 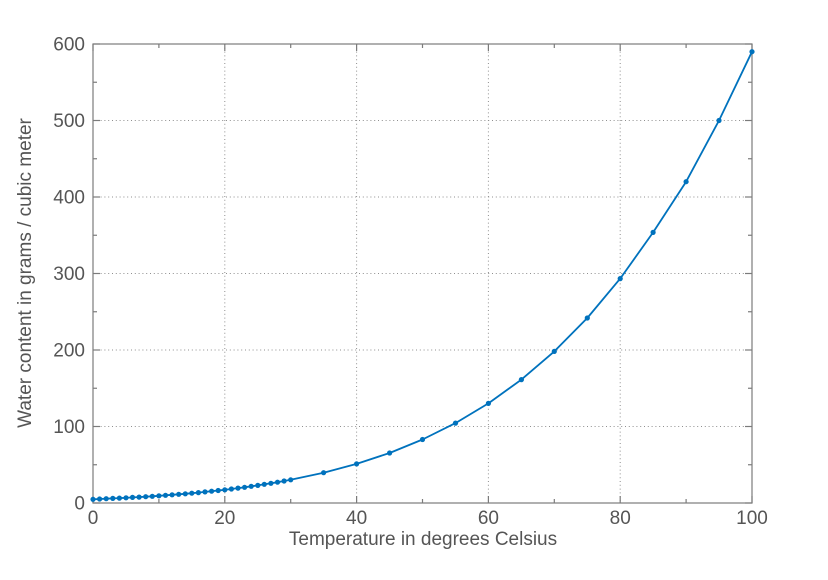 What do you see at coordinates (356, 518) in the screenshot?
I see `x-tick-label: 40` at bounding box center [356, 518].